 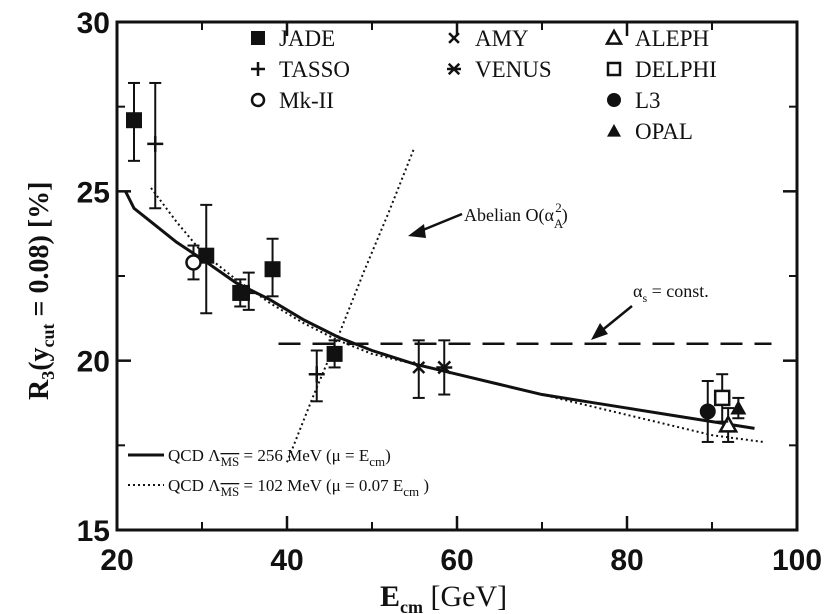 I want to click on y-axis-label: R3(ycut = 0.08) [%], so click(x=41, y=291).